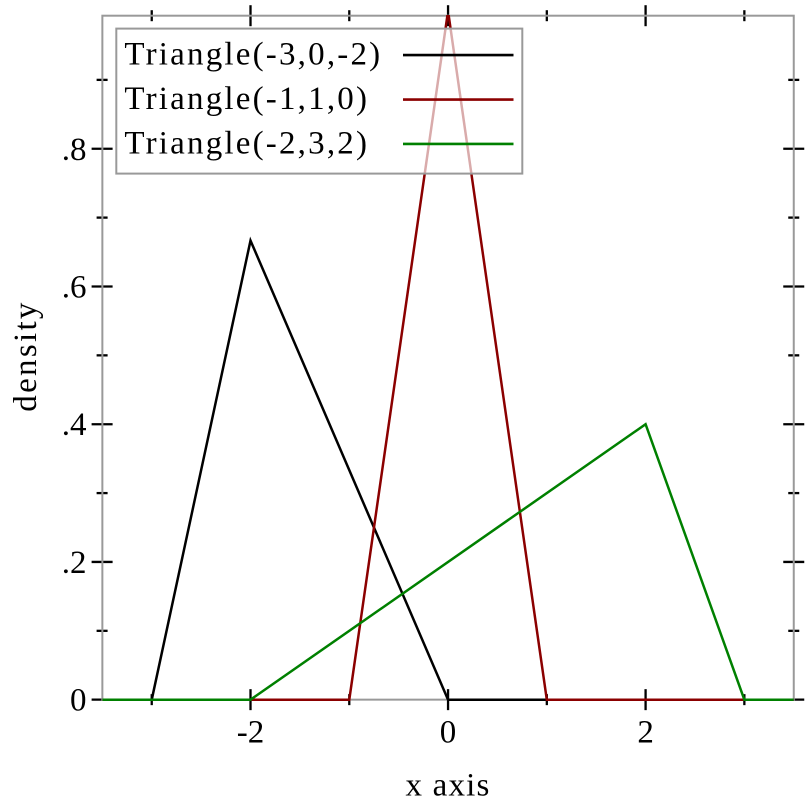 This screenshot has width=812, height=812. I want to click on svg-text: 2, so click(645, 733).